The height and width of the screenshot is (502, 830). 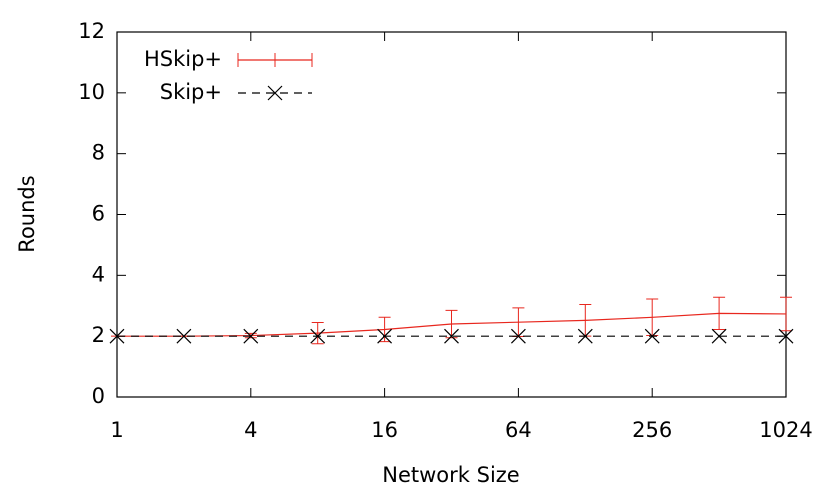 I want to click on legend-ends, so click(x=275, y=60).